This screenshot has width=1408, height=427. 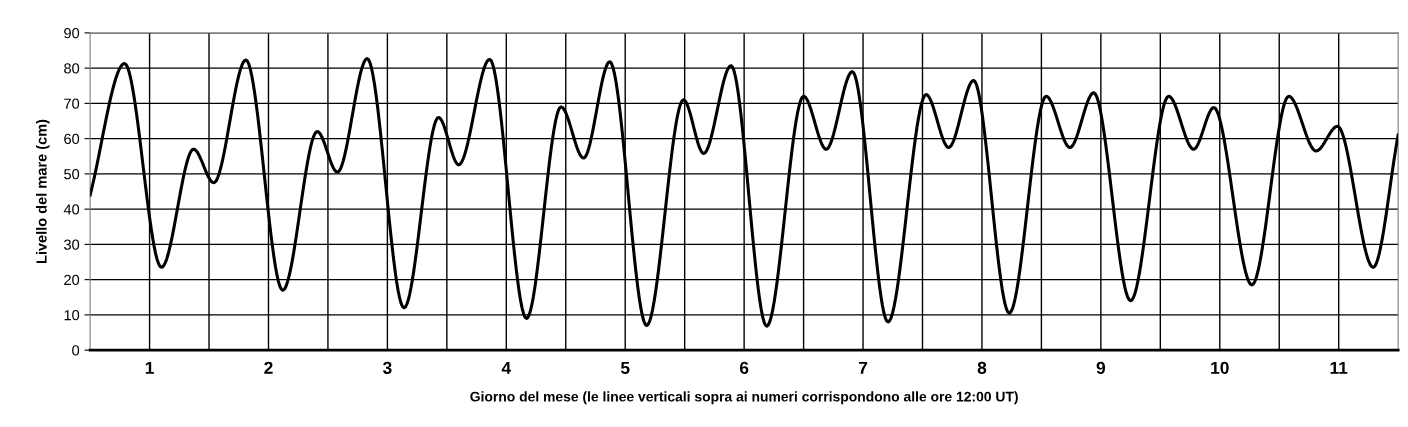 What do you see at coordinates (71, 209) in the screenshot?
I see `y-tick-label: 40` at bounding box center [71, 209].